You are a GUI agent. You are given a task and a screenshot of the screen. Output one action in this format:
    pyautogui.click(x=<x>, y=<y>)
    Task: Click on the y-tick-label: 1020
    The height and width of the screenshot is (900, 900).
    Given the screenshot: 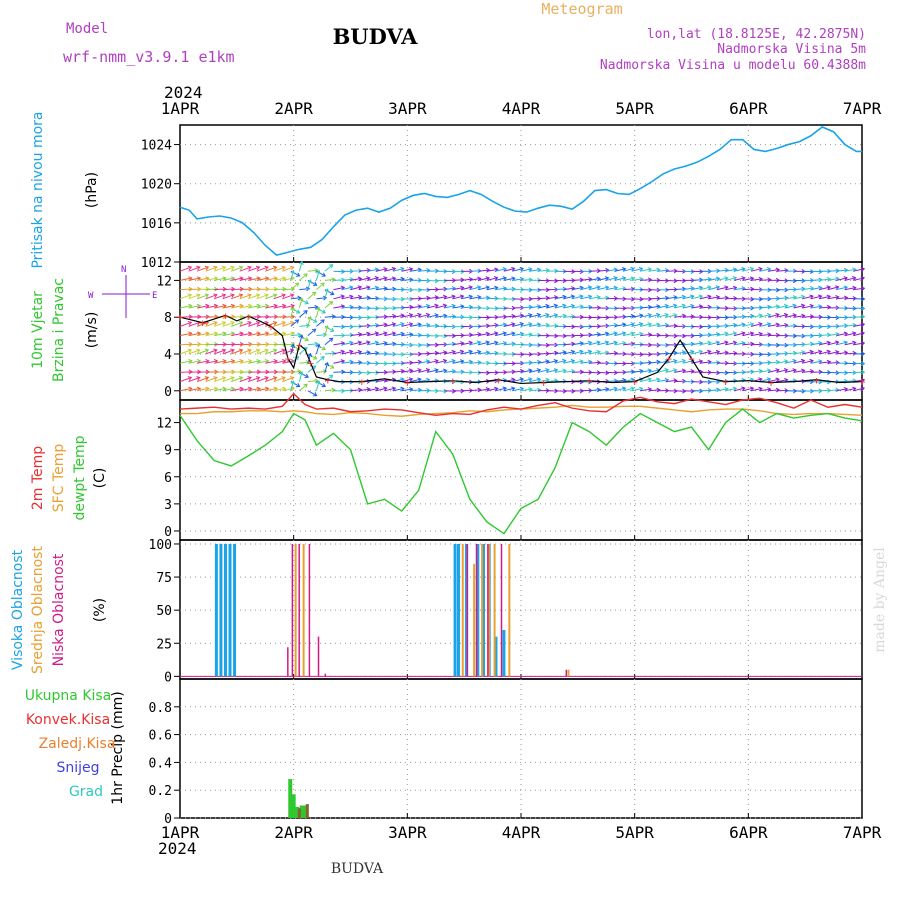 What is the action you would take?
    pyautogui.click(x=156, y=185)
    